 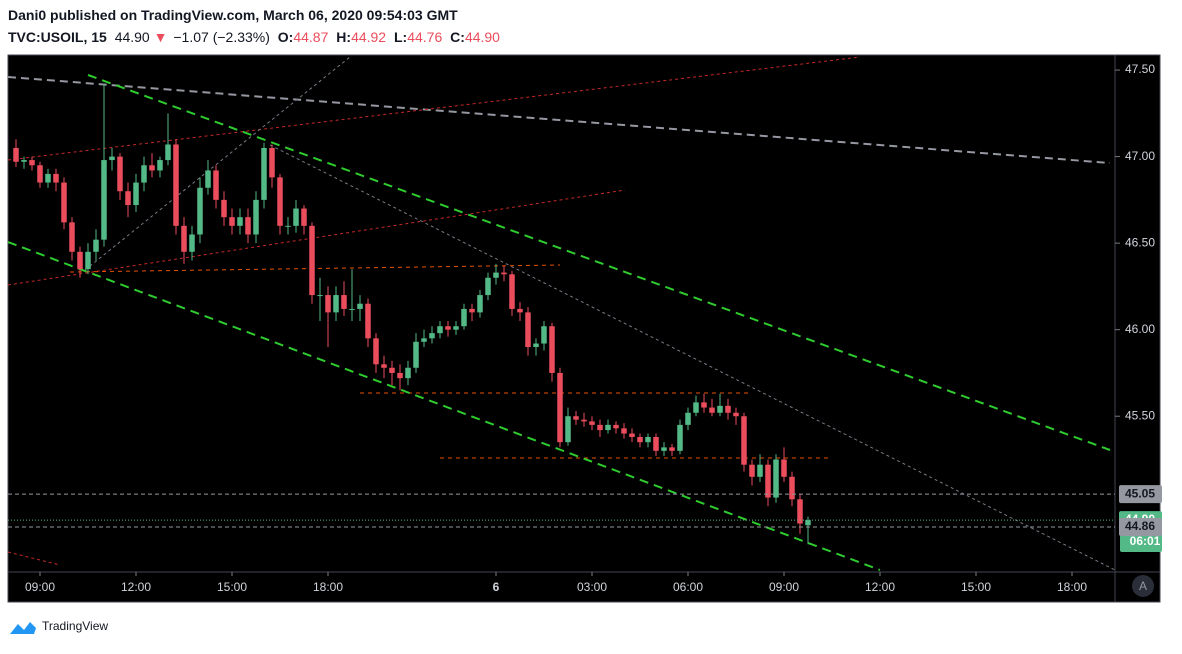 I want to click on x-tick-label: 09:00, so click(x=40, y=587).